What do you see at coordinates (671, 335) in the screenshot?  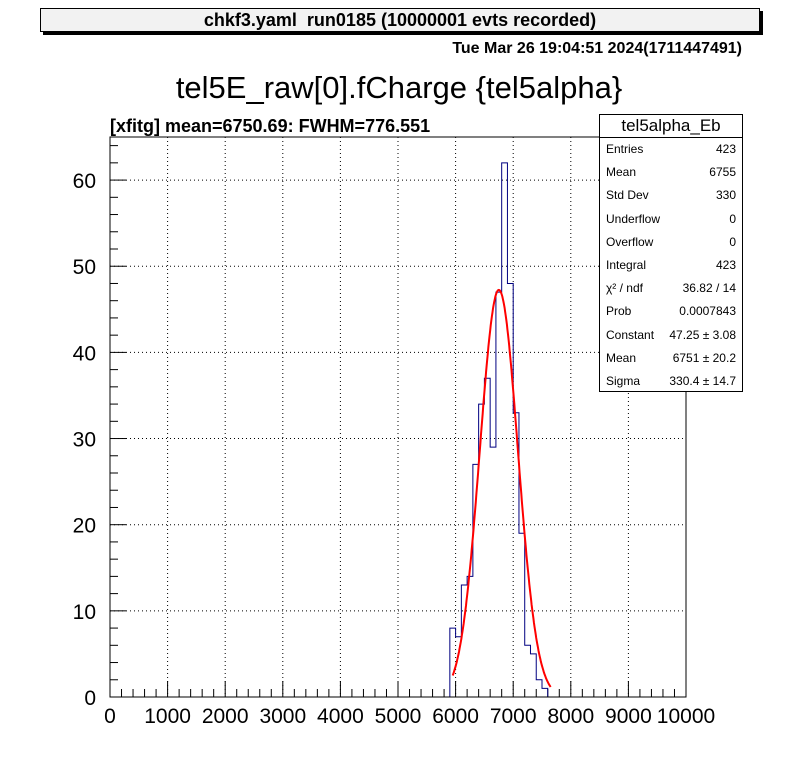 I see `stat-row-constant: Constant 47.25 ± 3.08` at bounding box center [671, 335].